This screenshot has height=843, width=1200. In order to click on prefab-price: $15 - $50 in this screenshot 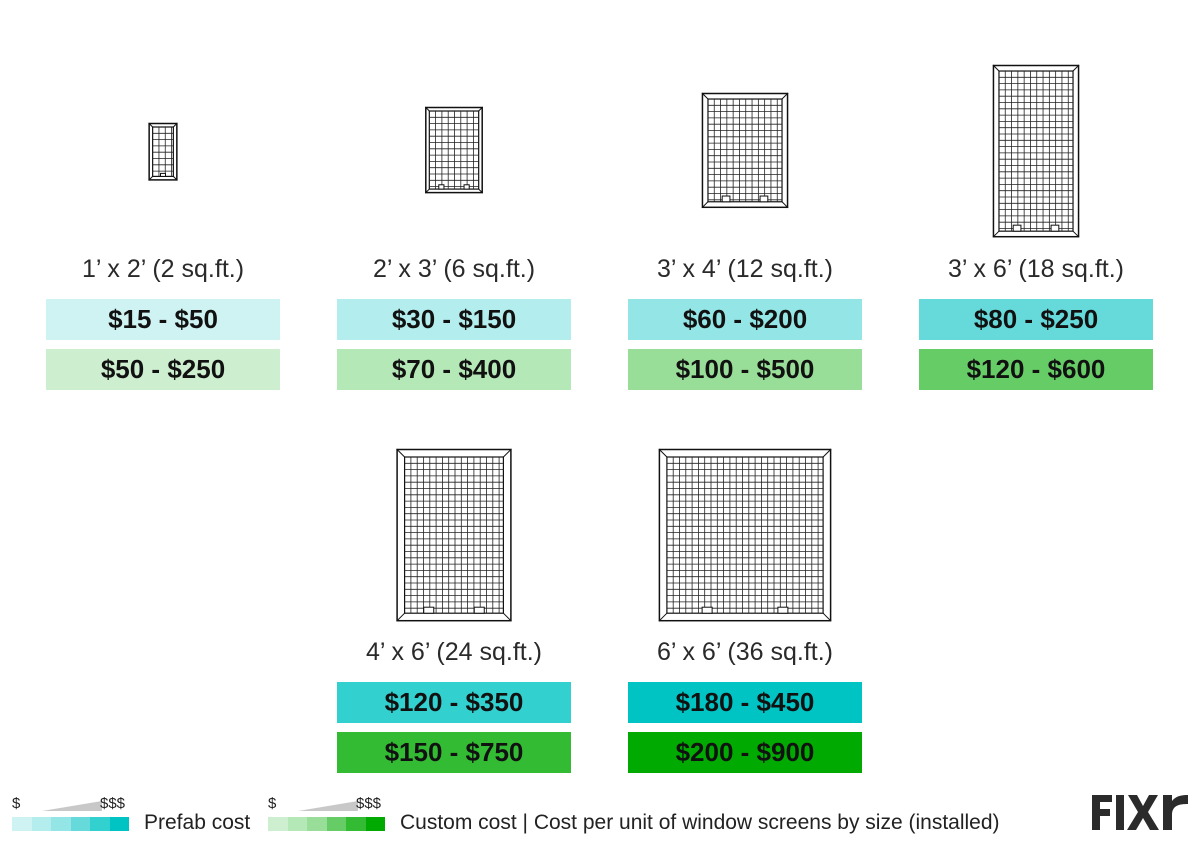, I will do `click(163, 319)`.